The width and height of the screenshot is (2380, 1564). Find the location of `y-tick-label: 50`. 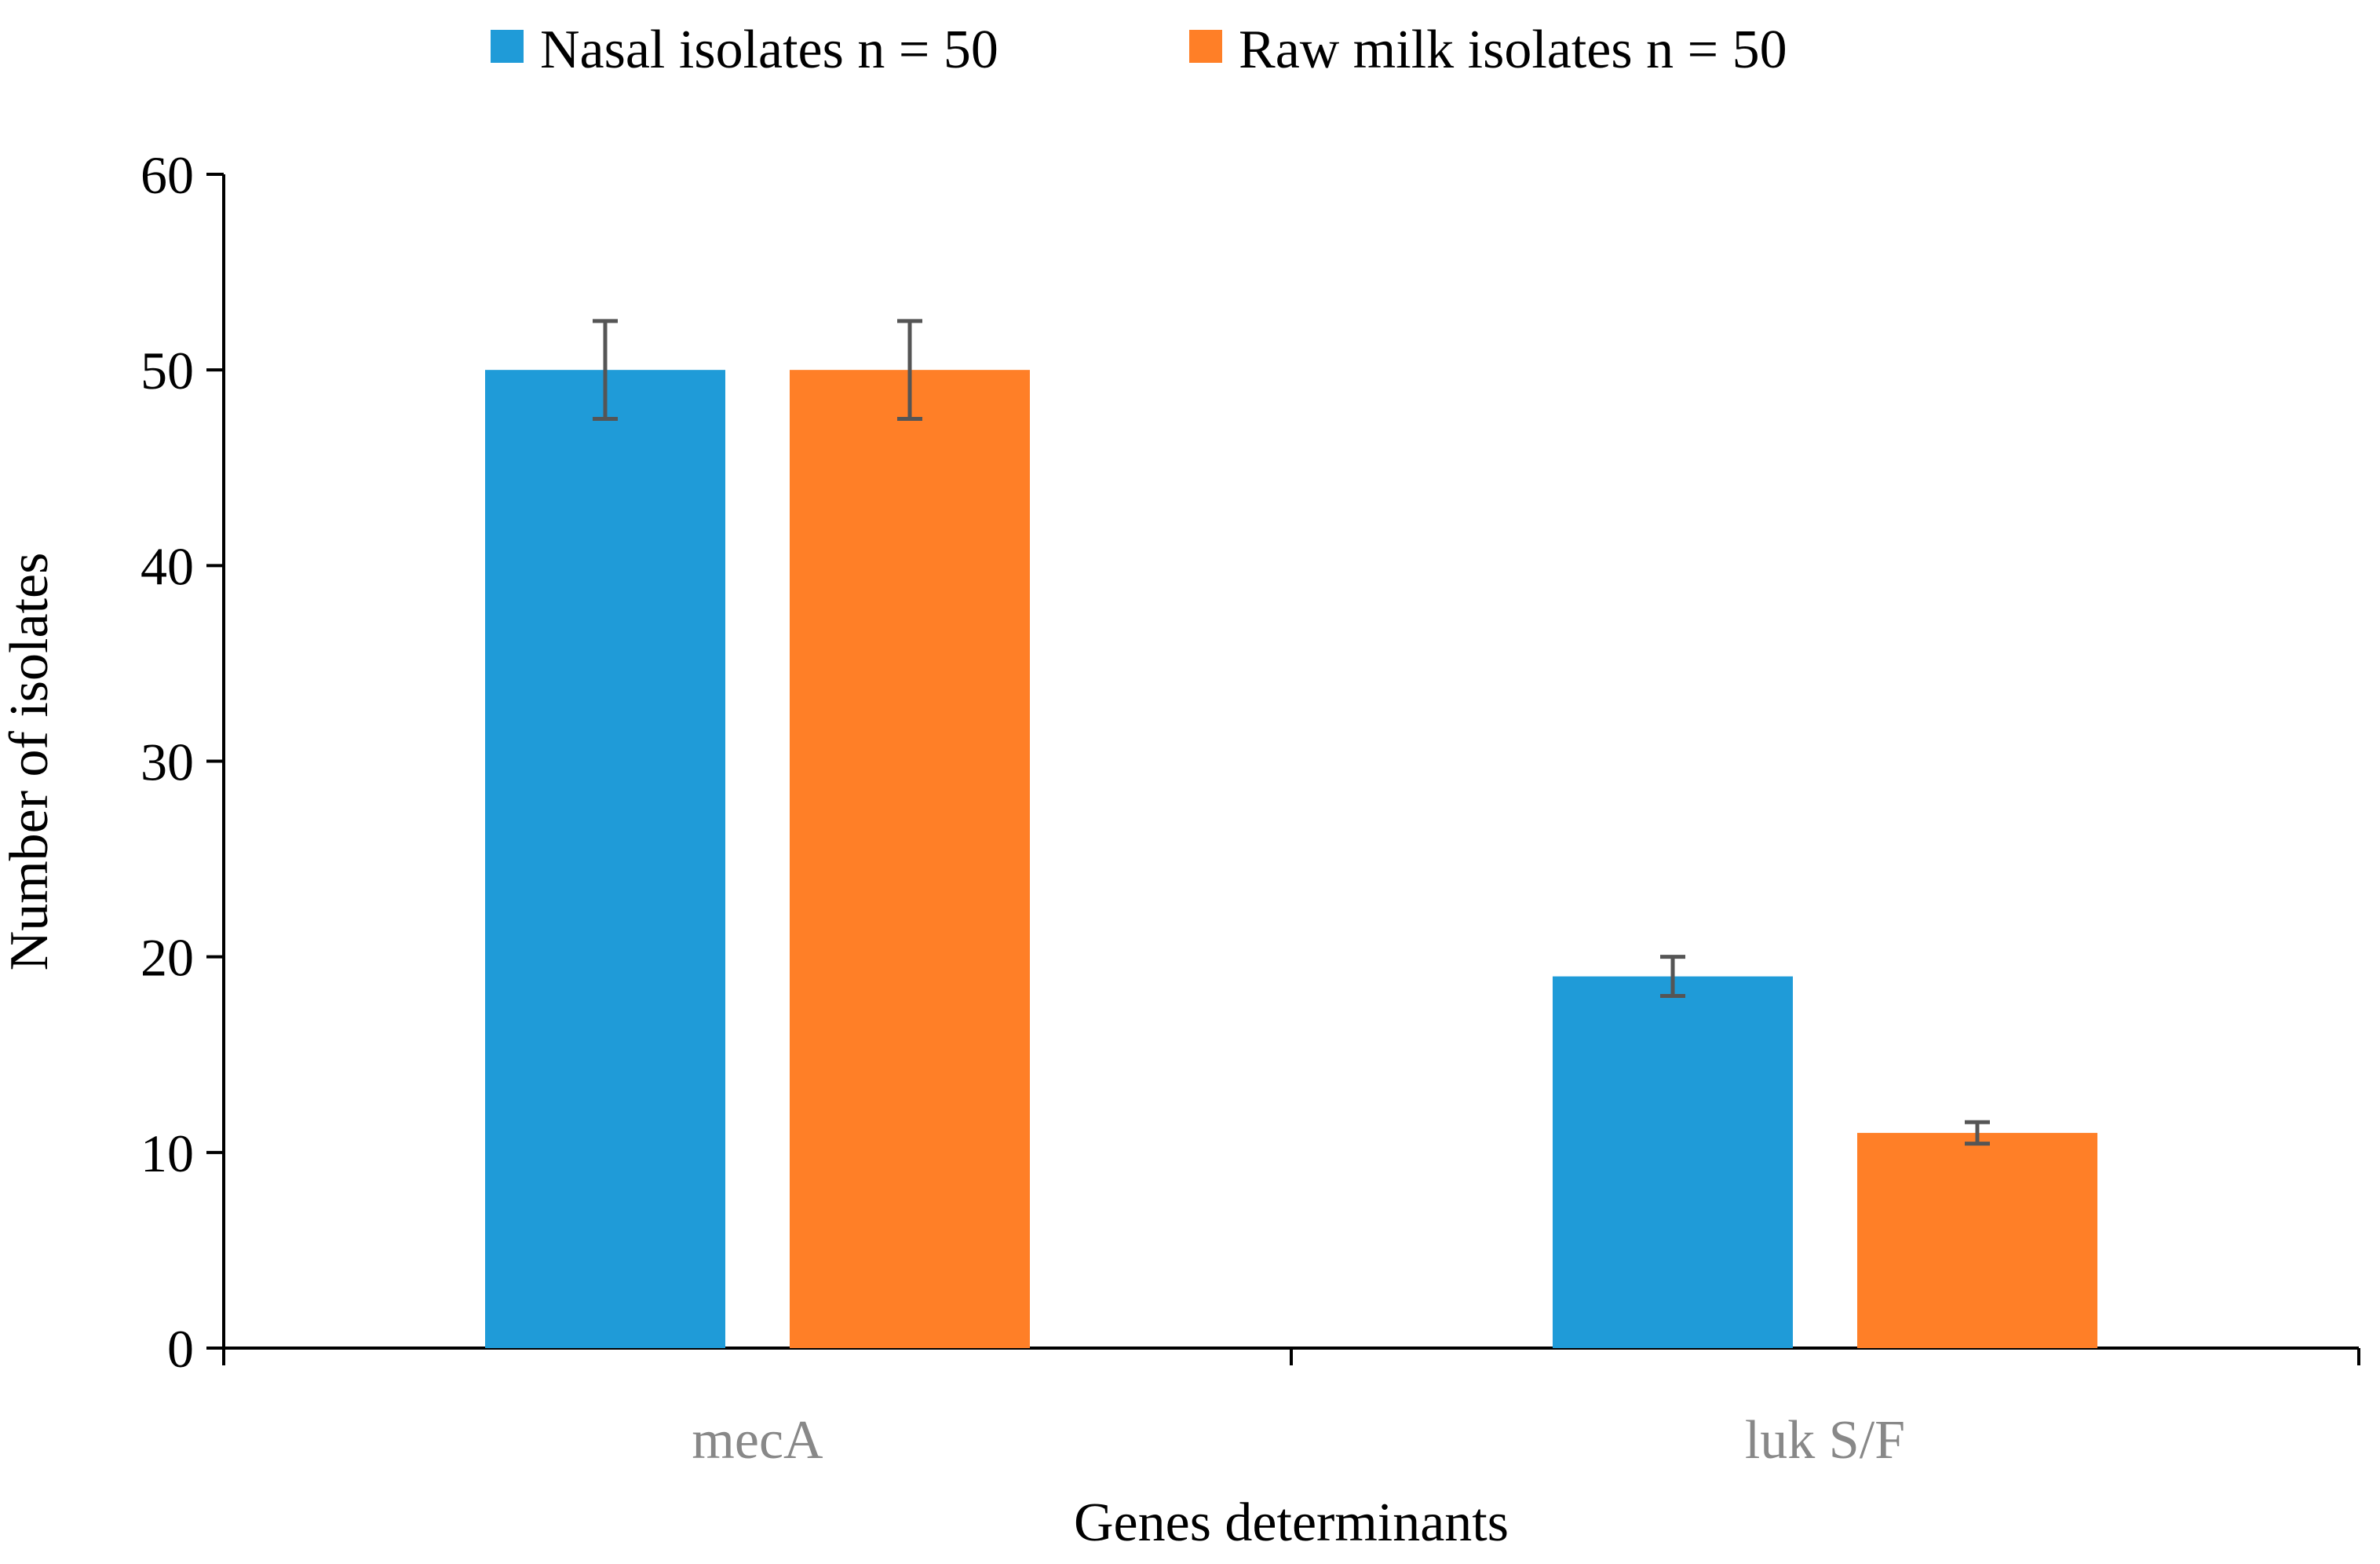

y-tick-label: 50 is located at coordinates (167, 370).